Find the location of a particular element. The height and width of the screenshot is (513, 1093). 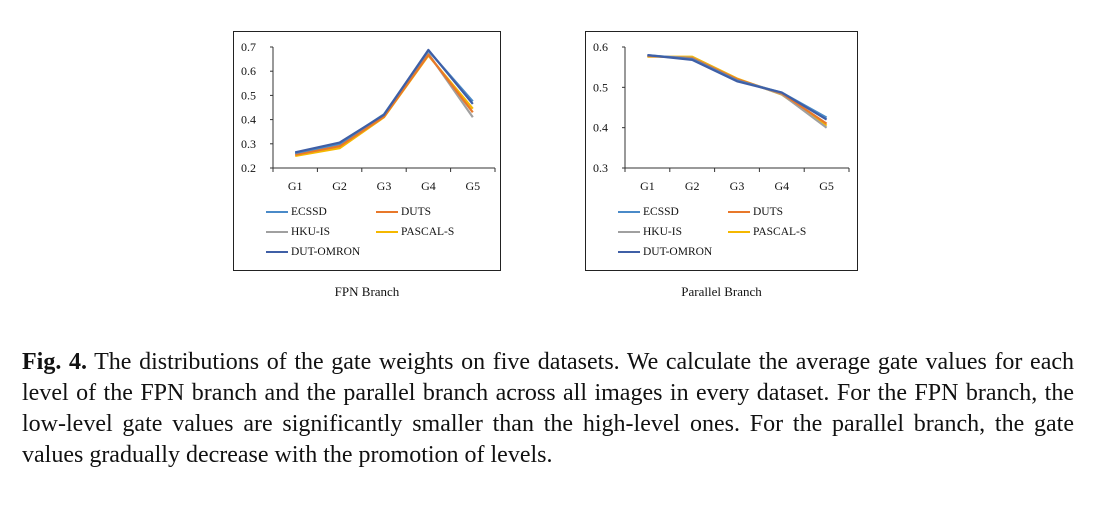

parallel-chart-panel: 0.3 0.4 0.5 0.6 G1 G2 G3 G4 G5 is located at coordinates (721, 151).